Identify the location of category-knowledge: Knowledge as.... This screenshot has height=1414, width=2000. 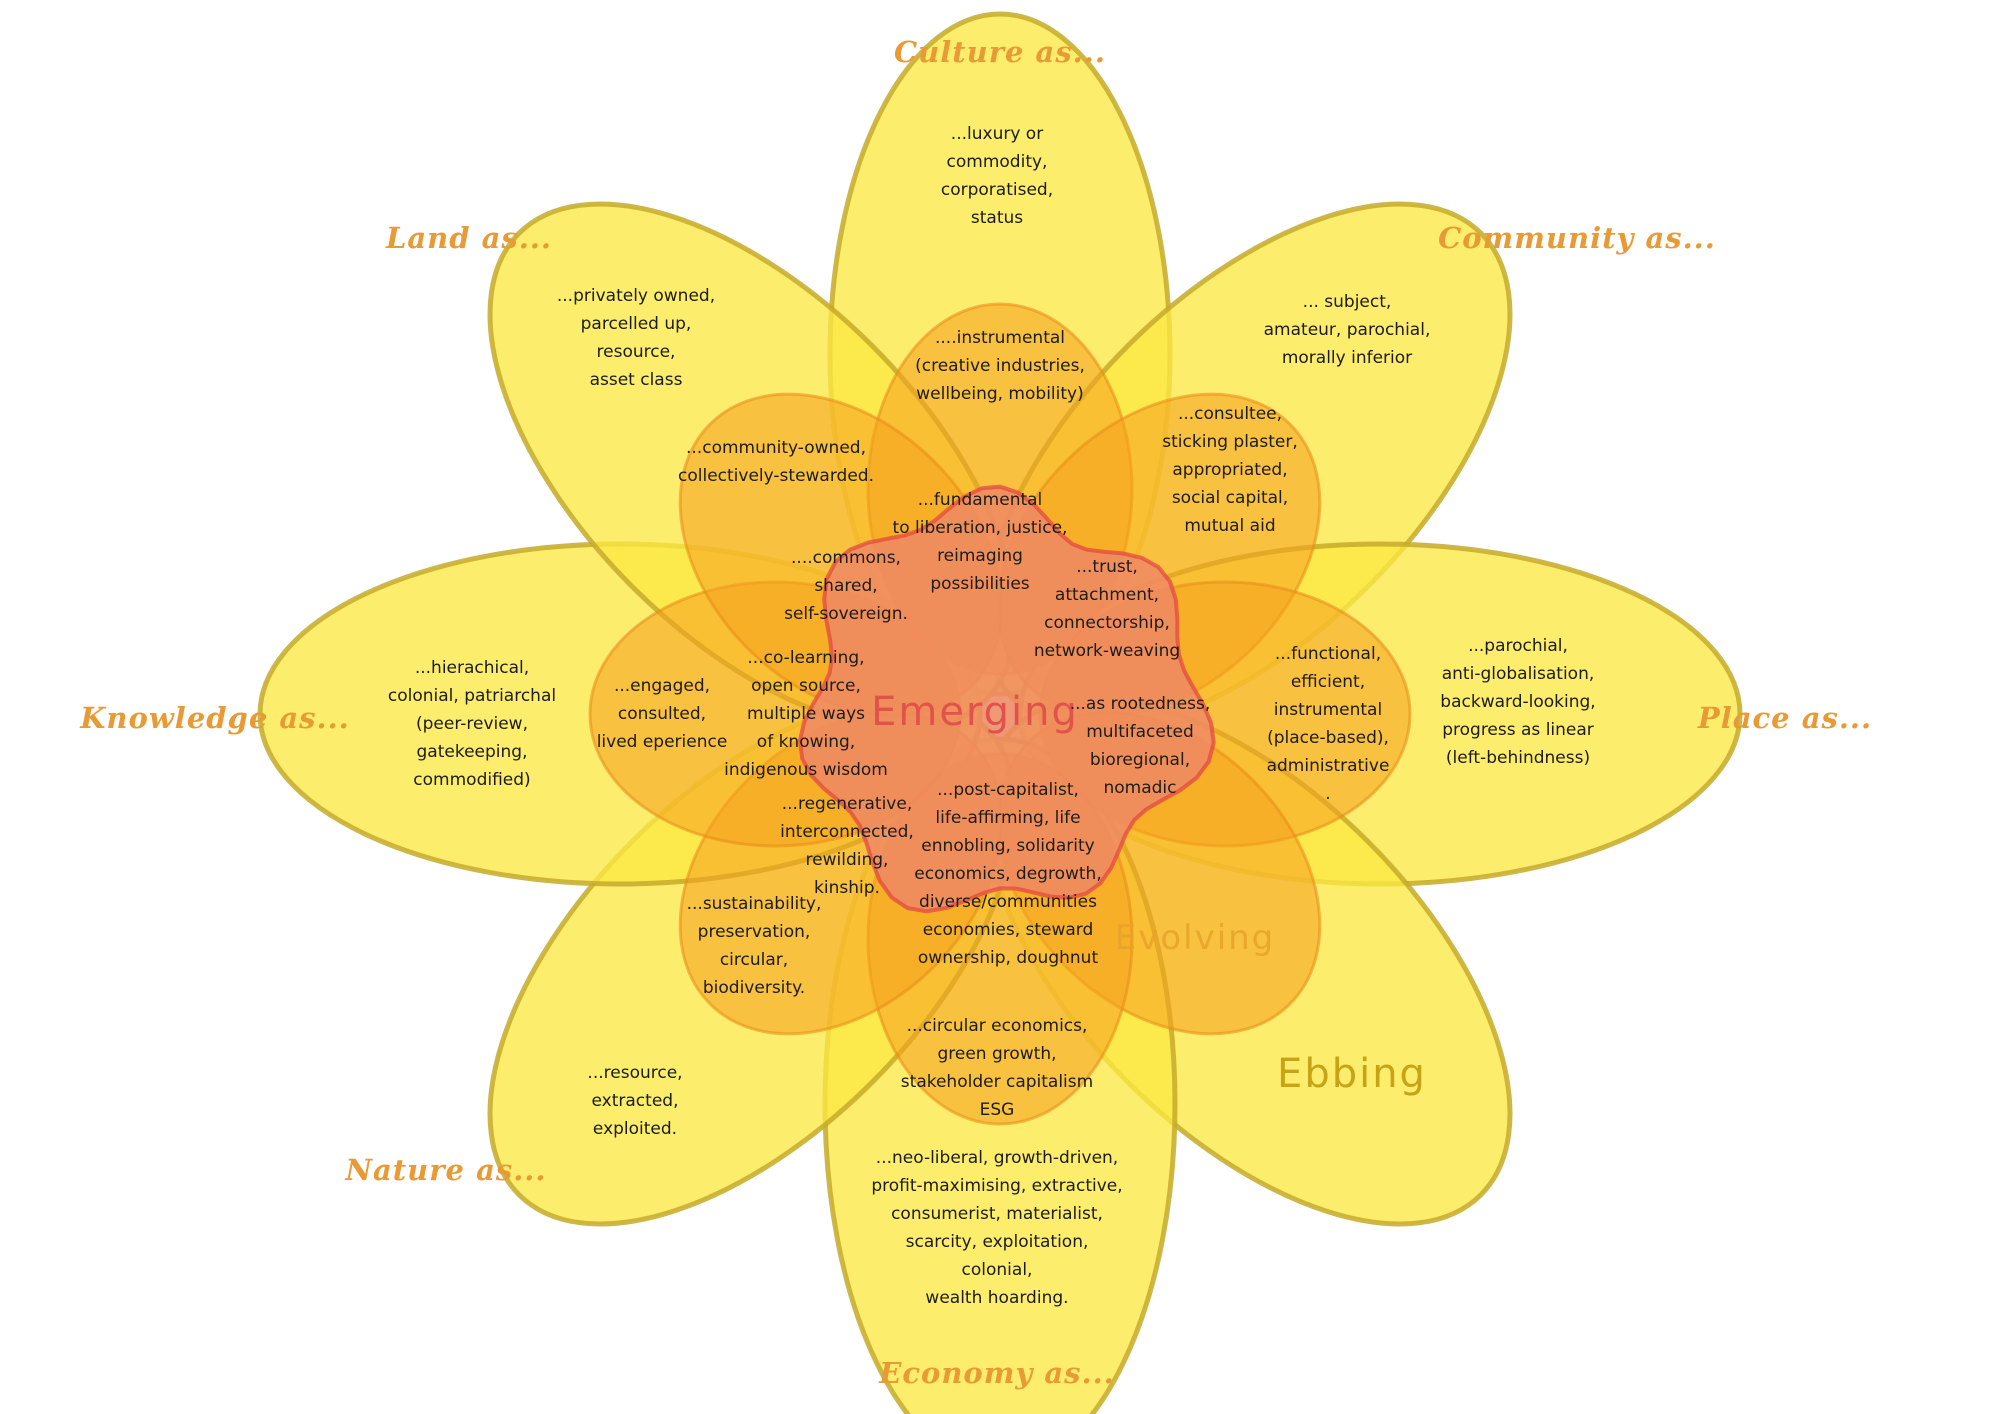
(215, 718).